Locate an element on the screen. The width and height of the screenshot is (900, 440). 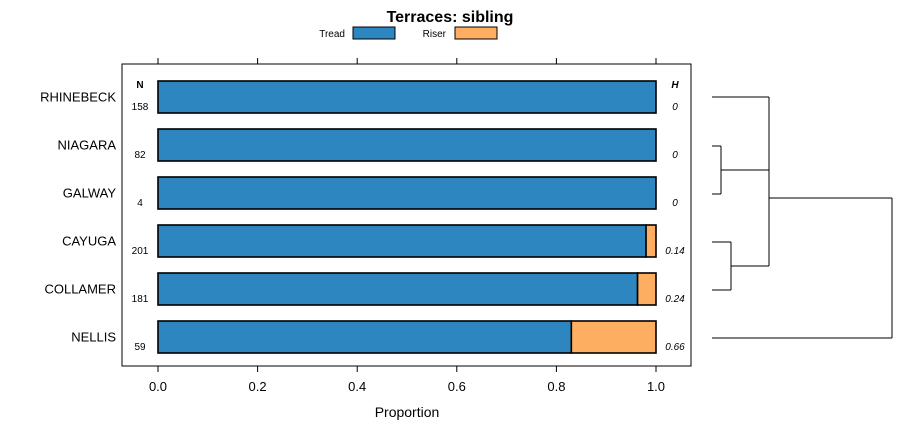
category-label-galway: GALWAY is located at coordinates (90, 193).